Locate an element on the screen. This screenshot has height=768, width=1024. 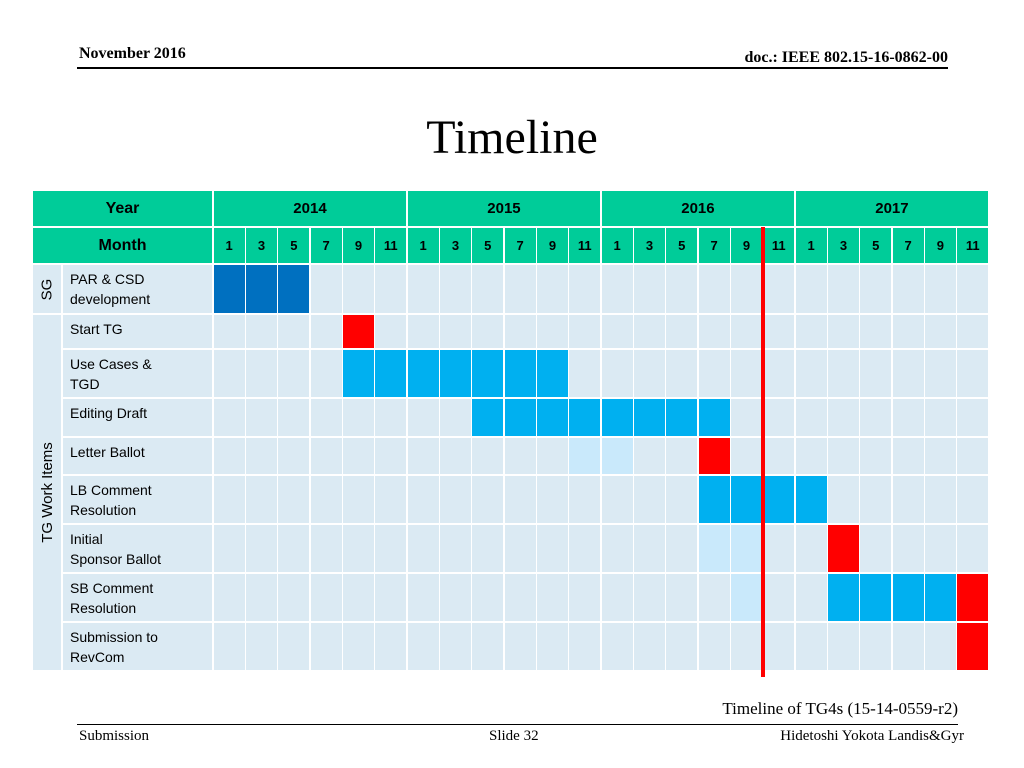
header-date: November 2016 is located at coordinates (132, 53).